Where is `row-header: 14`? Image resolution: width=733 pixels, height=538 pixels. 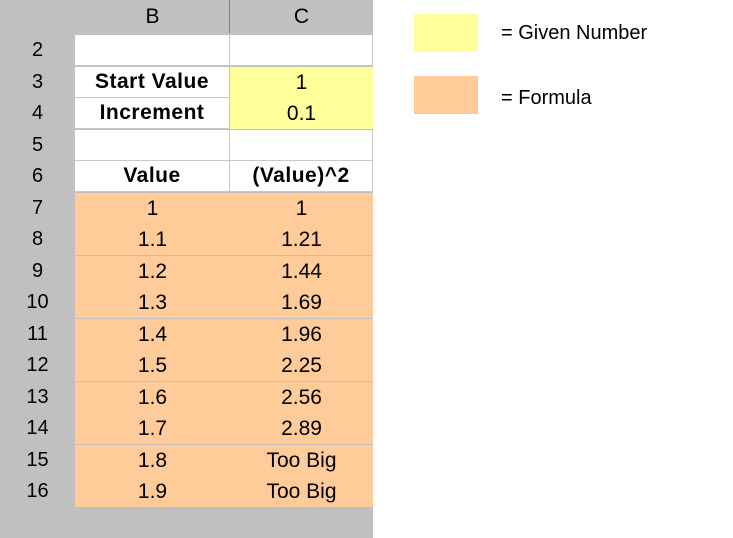
row-header: 14 is located at coordinates (37, 428).